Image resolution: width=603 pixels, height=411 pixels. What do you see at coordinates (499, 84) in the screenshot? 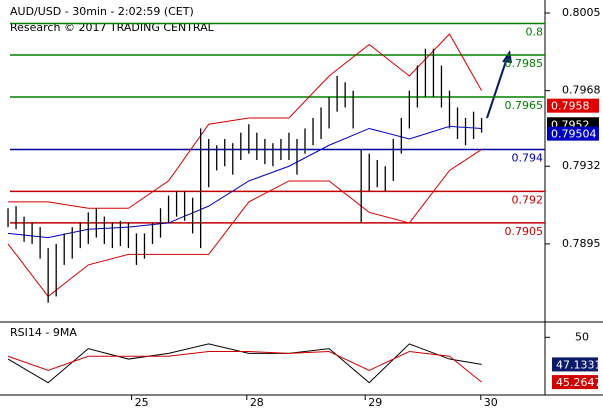
I see `forecast-arrow` at bounding box center [499, 84].